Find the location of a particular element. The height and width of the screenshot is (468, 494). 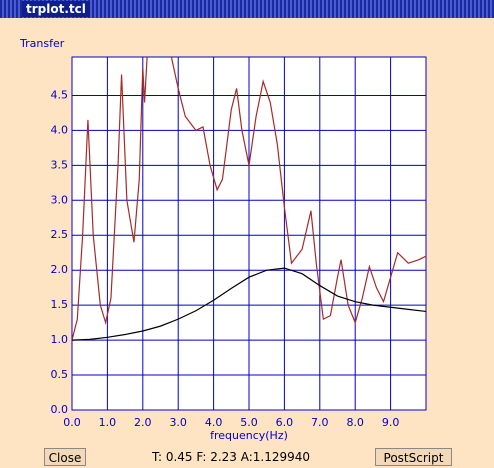

y-tick-label: 0.5 is located at coordinates (60, 374).